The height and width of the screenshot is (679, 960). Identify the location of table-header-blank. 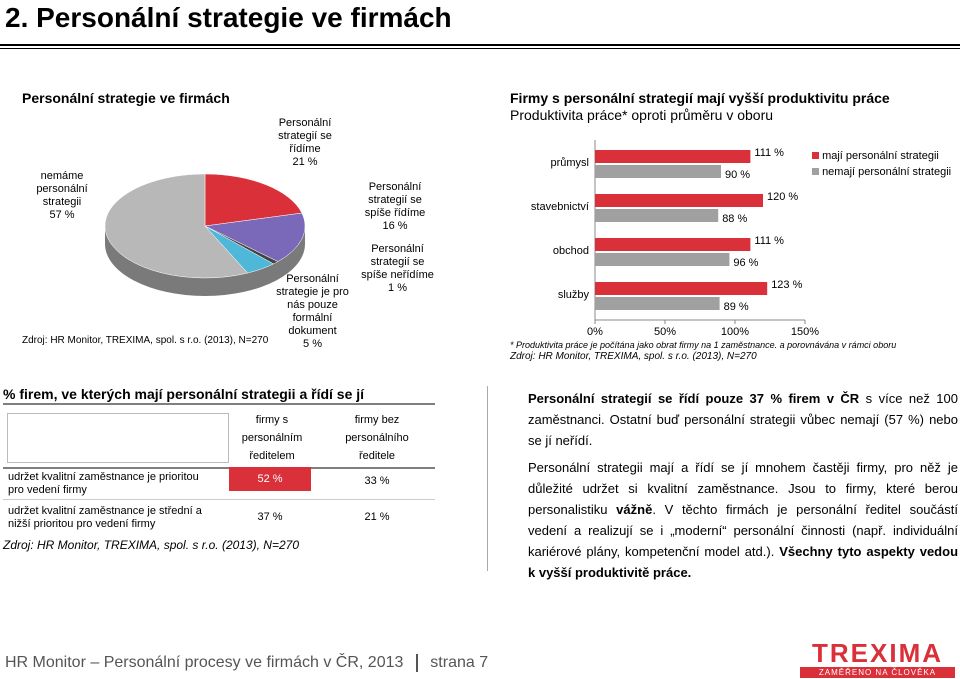
(118, 438).